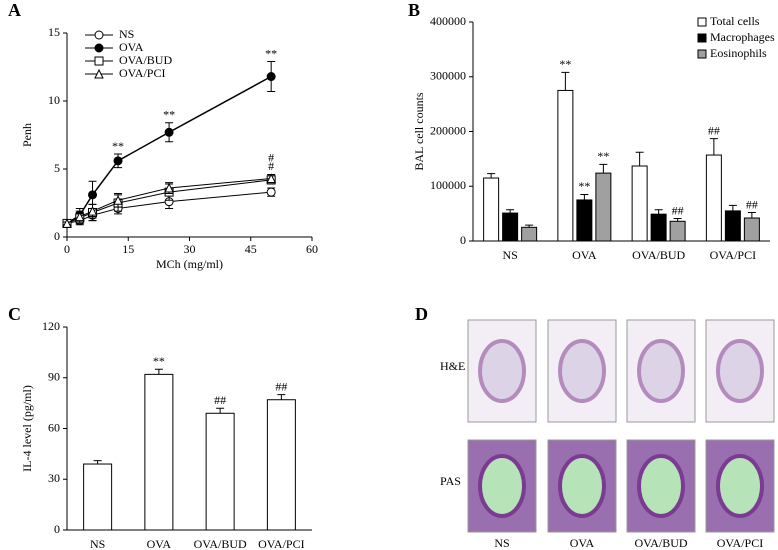 The image size is (778, 550). I want to click on x-tick-label: 60, so click(312, 249).